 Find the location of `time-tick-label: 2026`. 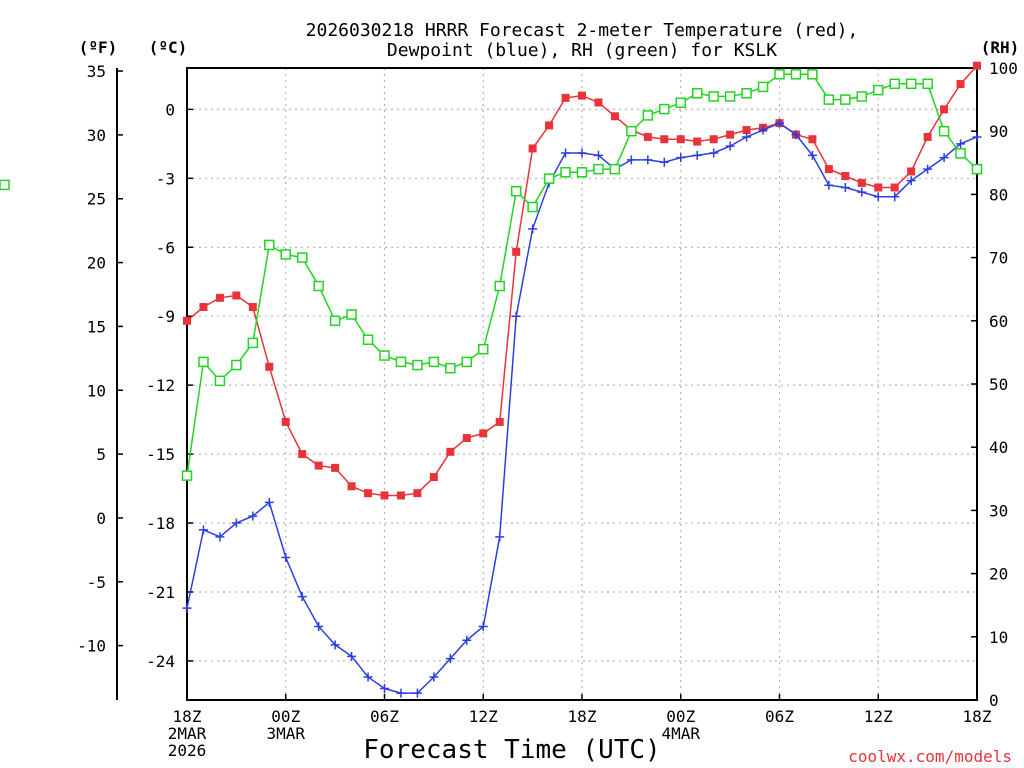

time-tick-label: 2026 is located at coordinates (187, 750).